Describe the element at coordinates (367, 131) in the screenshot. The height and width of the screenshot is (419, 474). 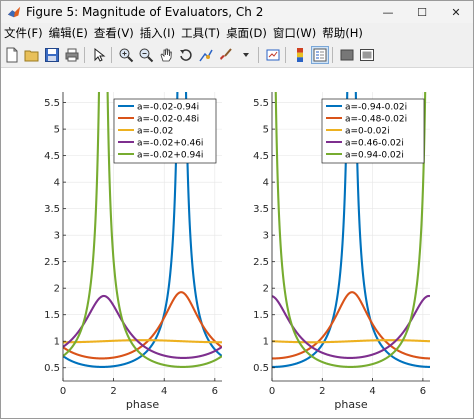
I see `legend-entry: a=0-0.02i` at that location.